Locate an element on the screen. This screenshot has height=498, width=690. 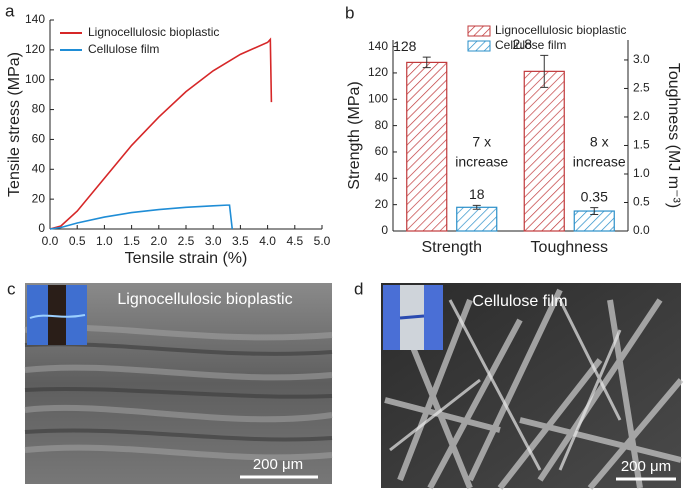
y-axis-label: Tensile stress (MPa) is located at coordinates (14, 124).